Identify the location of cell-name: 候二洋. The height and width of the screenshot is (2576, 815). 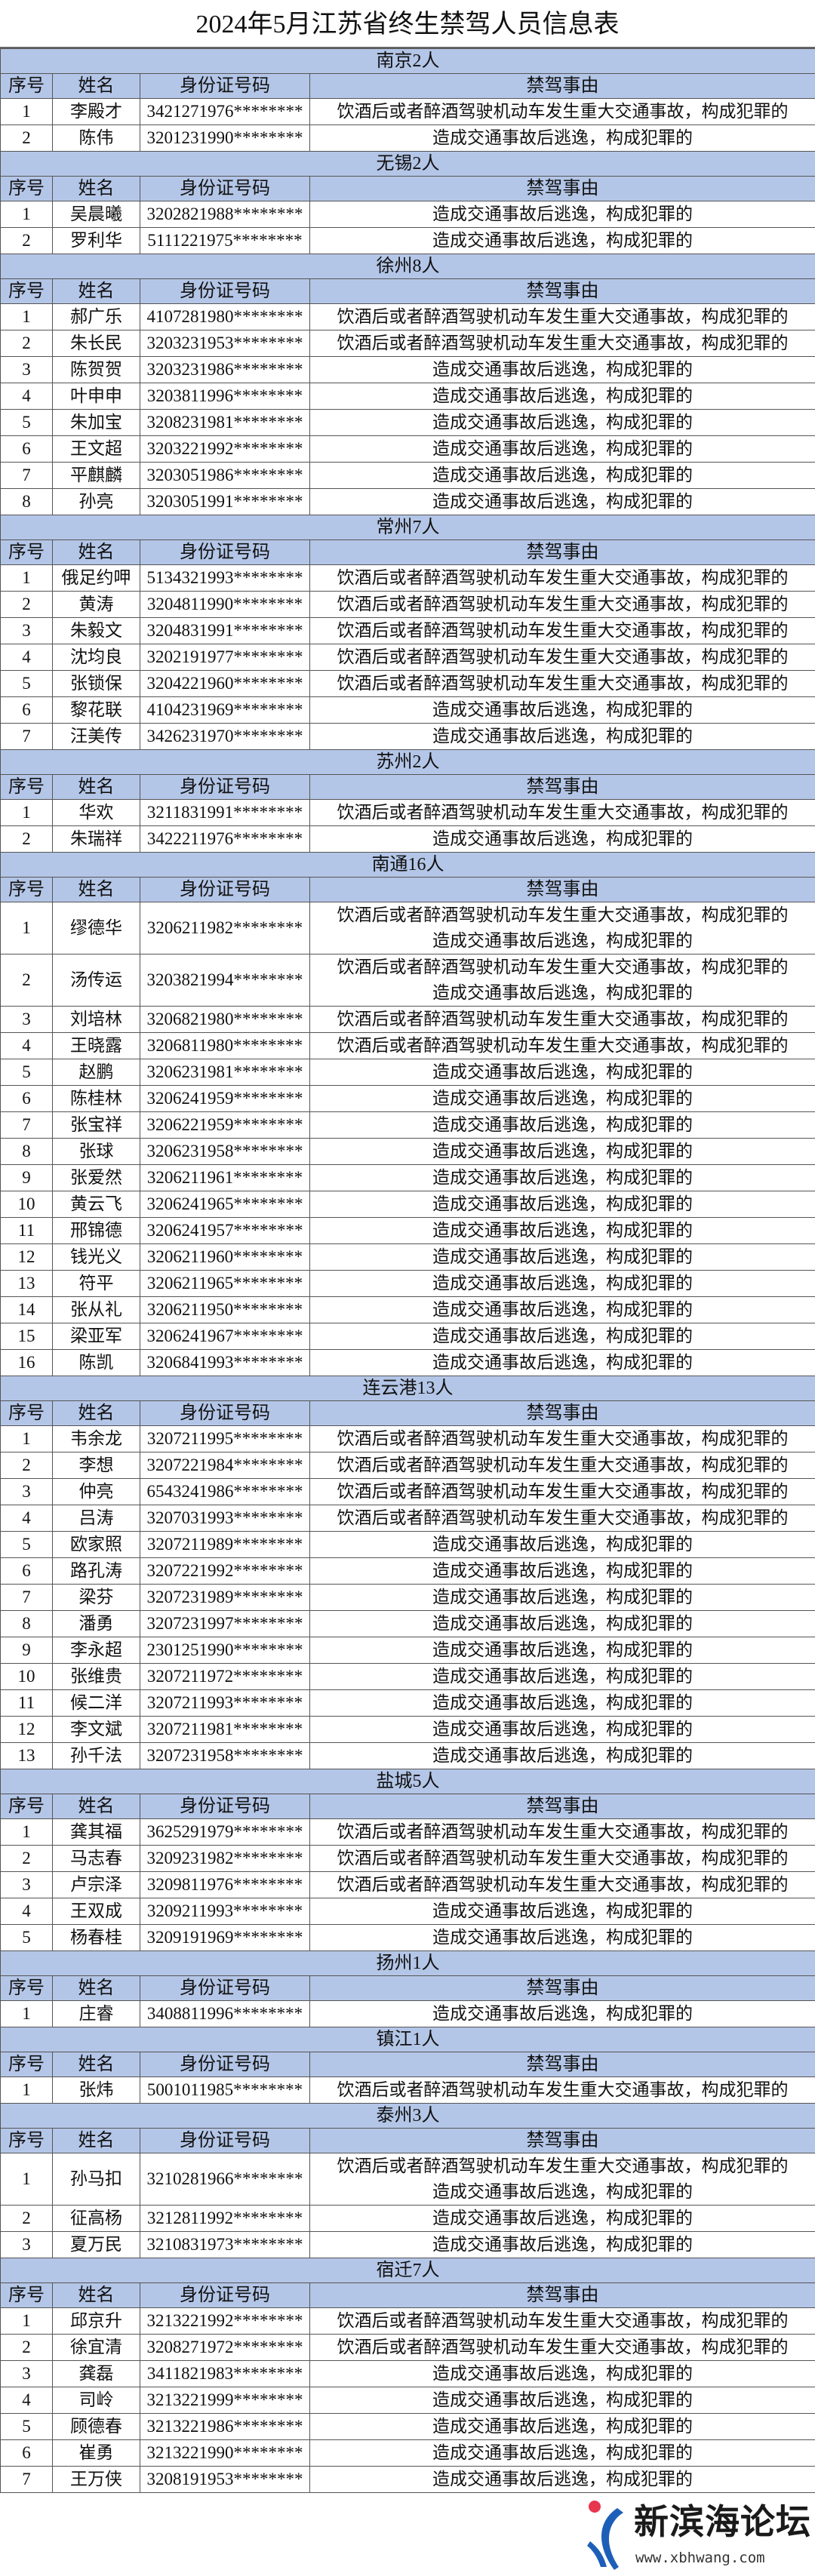
(96, 1703).